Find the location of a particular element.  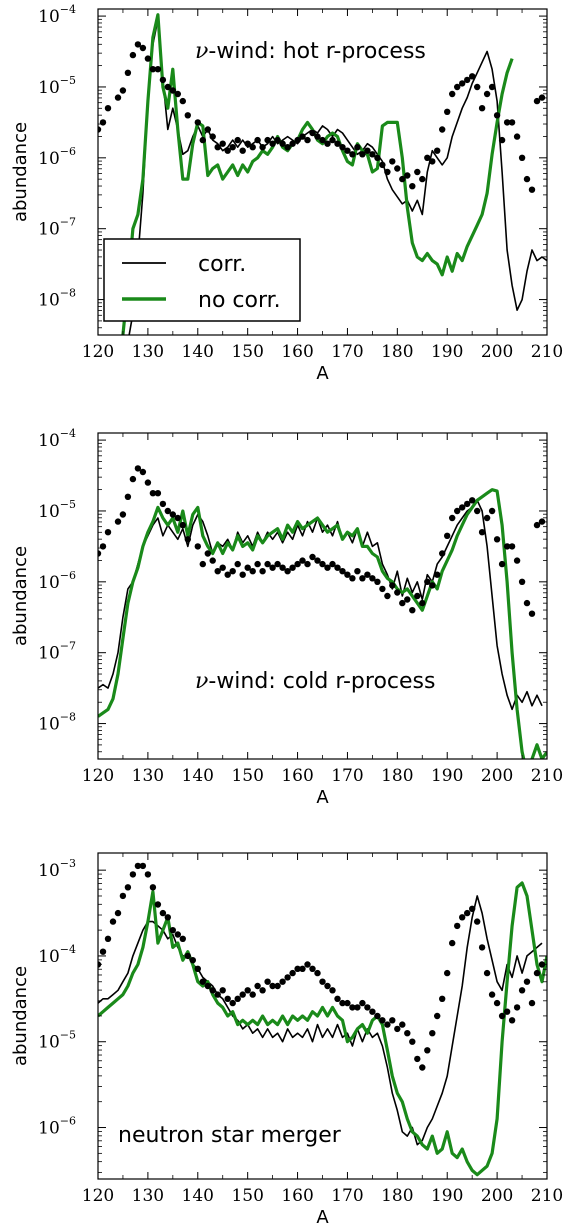

x-tick-label: 190 is located at coordinates (447, 776).